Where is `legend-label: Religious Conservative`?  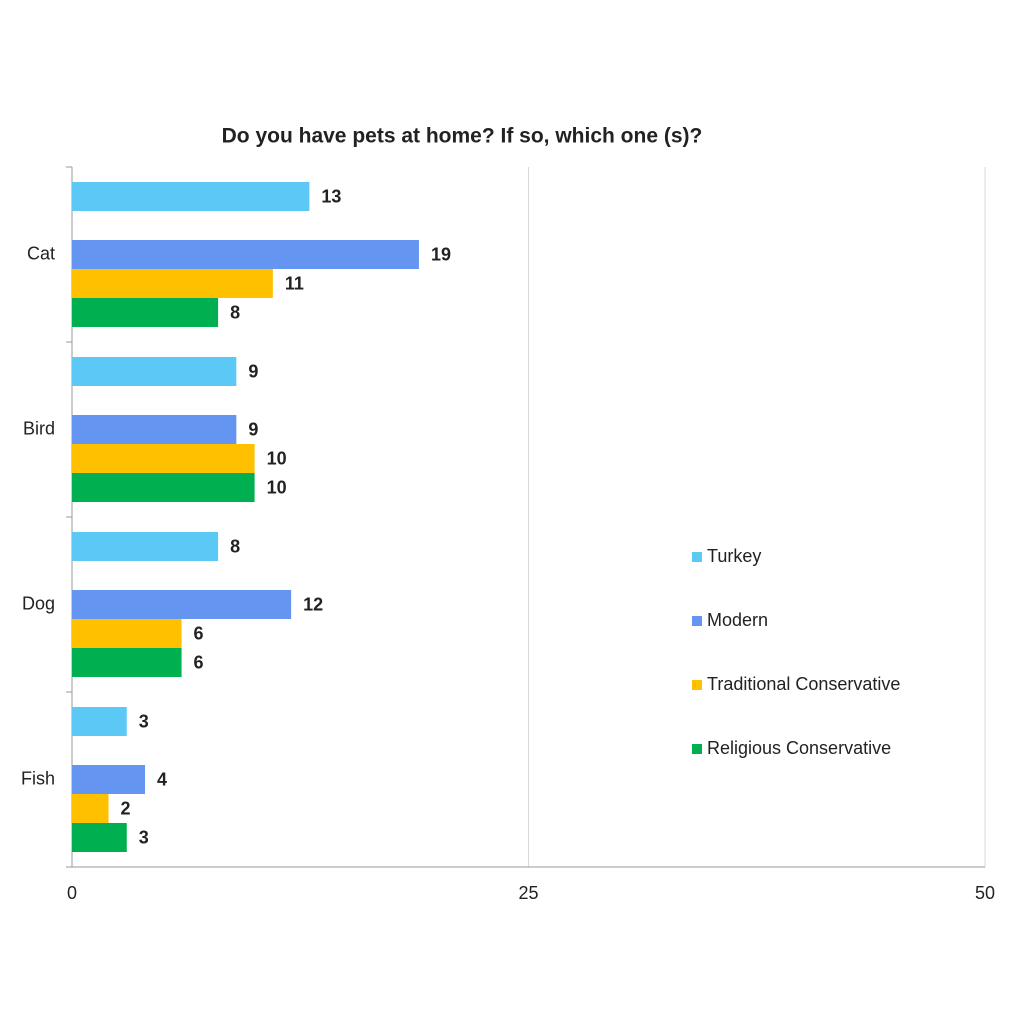 legend-label: Religious Conservative is located at coordinates (799, 748).